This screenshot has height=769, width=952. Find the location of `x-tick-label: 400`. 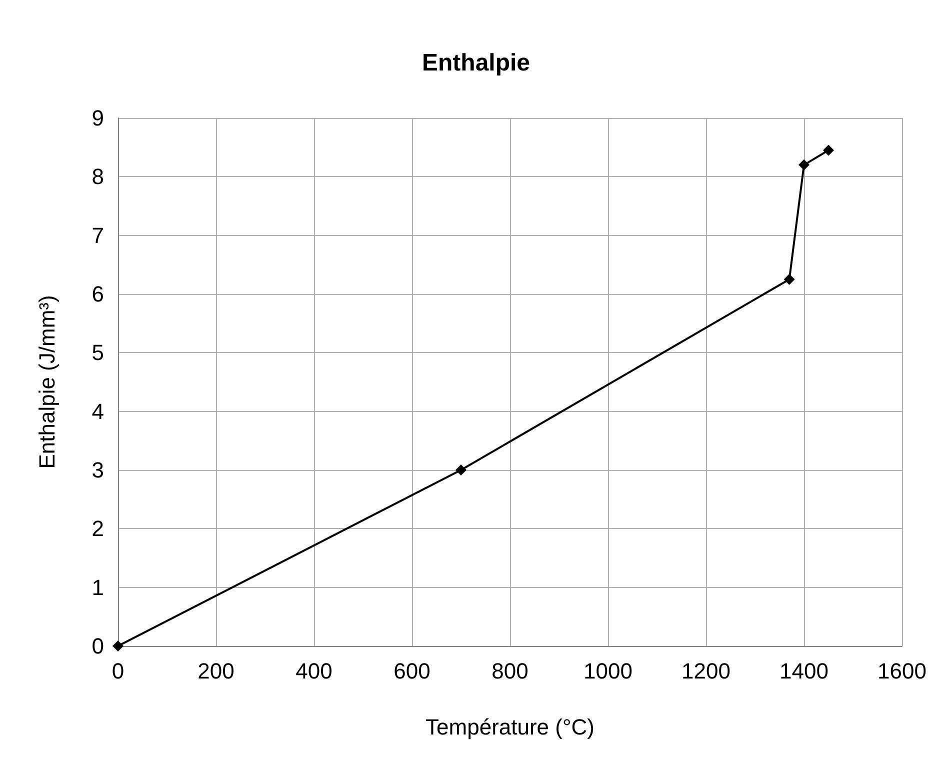

x-tick-label: 400 is located at coordinates (314, 671).